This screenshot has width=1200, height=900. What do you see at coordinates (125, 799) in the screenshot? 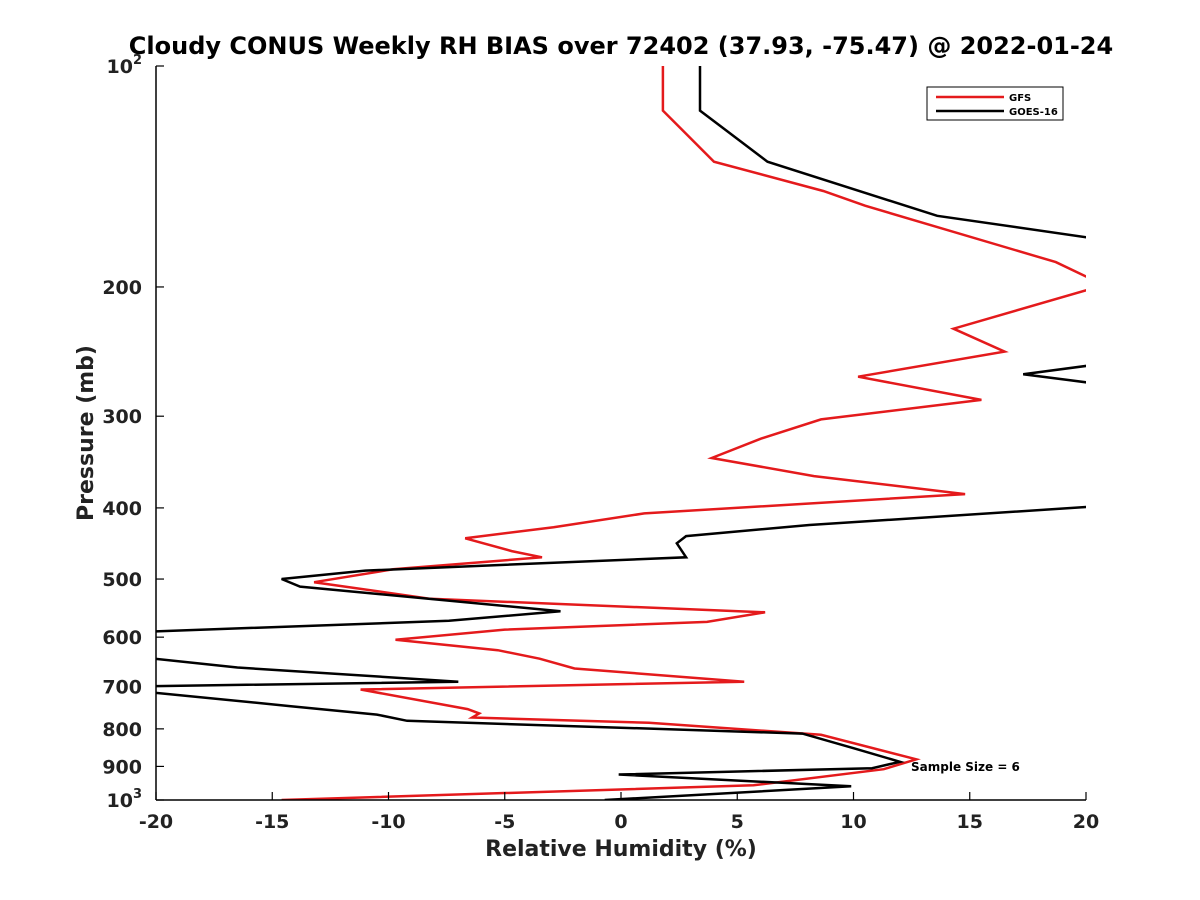
I see `y-tick-label: 10³` at bounding box center [125, 799].